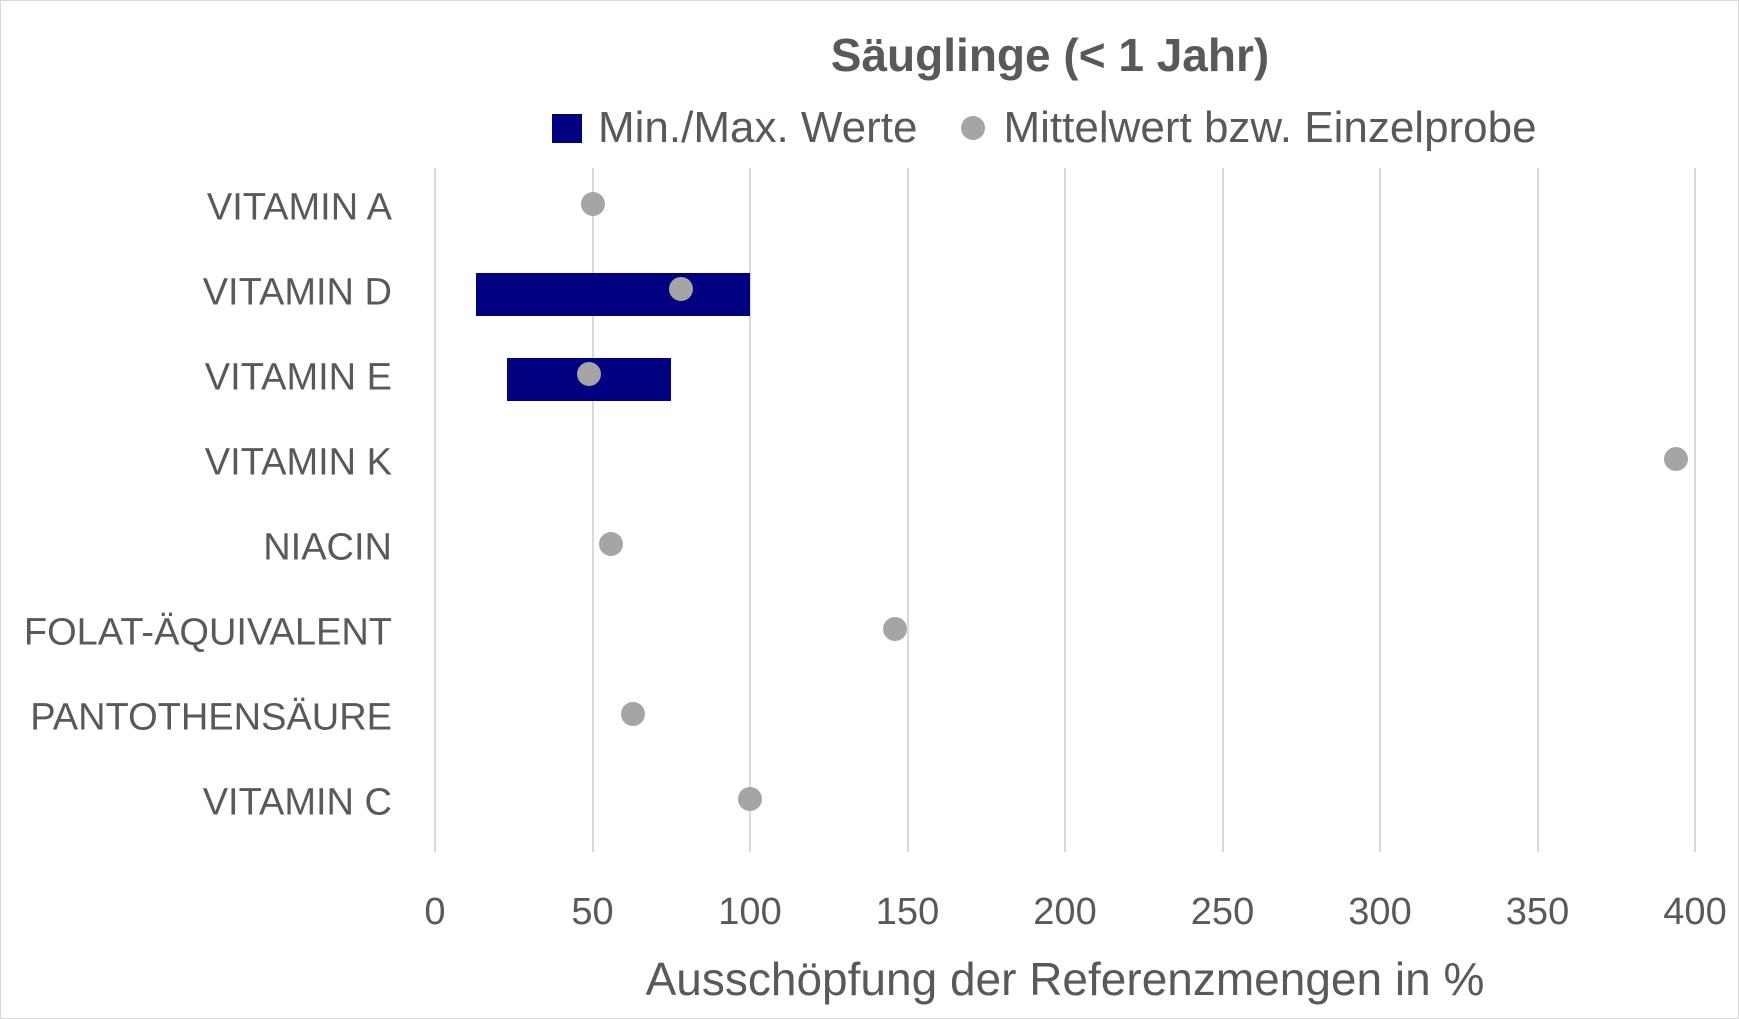 The width and height of the screenshot is (1739, 1019). Describe the element at coordinates (211, 717) in the screenshot. I see `category-label: PANTOTHENSÄURE` at that location.